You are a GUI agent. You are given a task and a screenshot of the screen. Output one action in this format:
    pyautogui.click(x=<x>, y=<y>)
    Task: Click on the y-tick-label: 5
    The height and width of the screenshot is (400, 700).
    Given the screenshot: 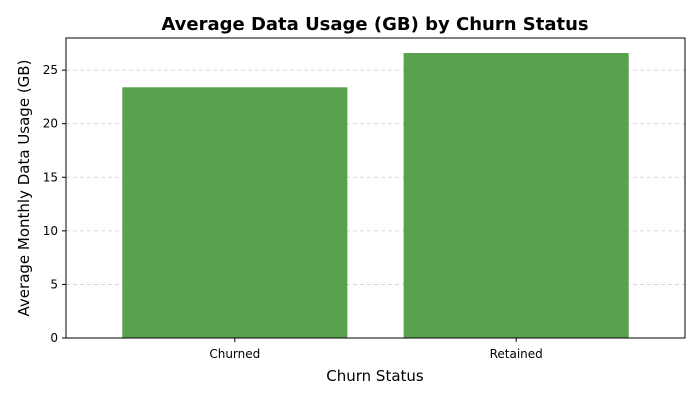 What is the action you would take?
    pyautogui.click(x=54, y=284)
    